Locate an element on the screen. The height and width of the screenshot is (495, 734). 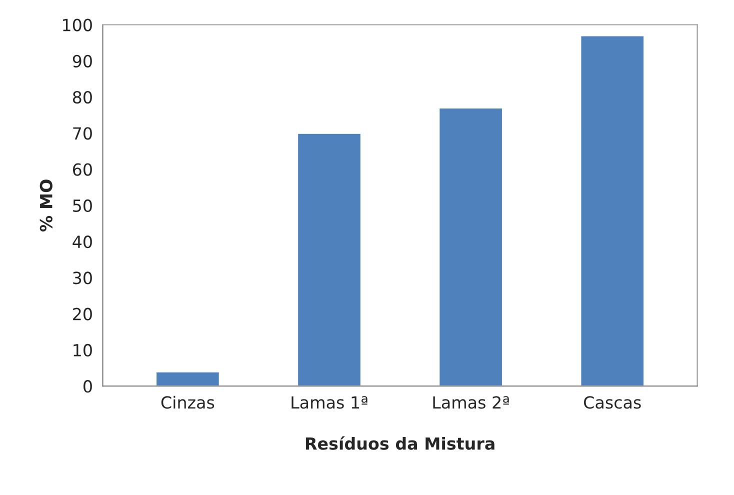
x-tick-label: Lamas 1ª is located at coordinates (330, 402).